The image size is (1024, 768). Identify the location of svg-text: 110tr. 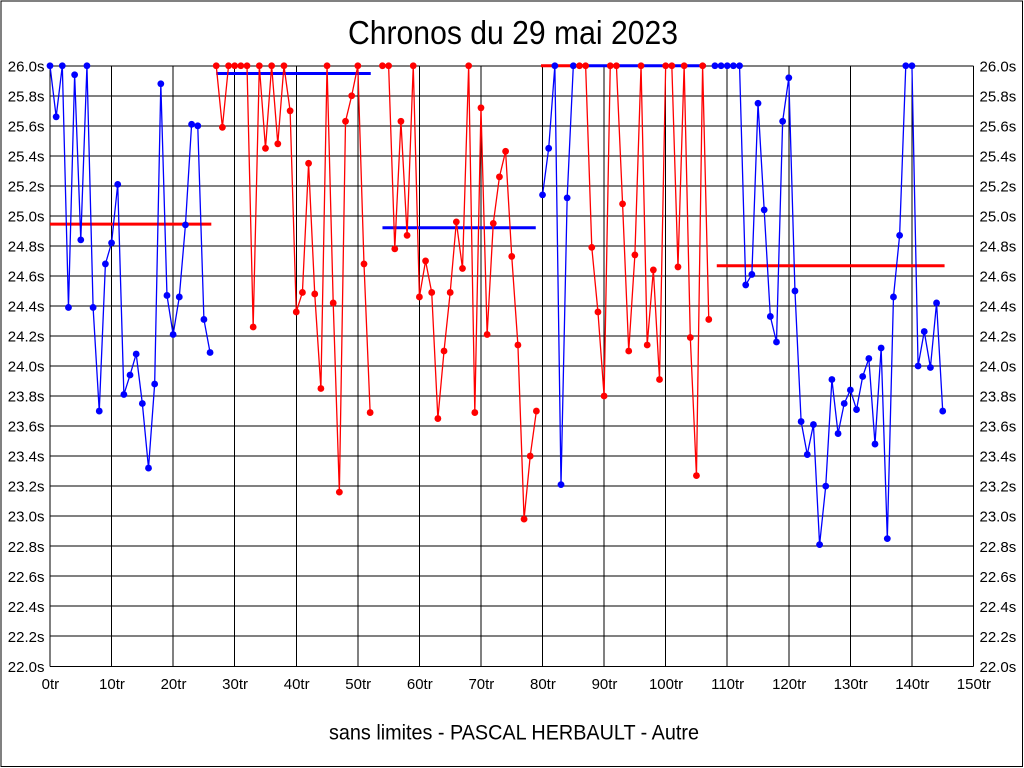
(727, 684).